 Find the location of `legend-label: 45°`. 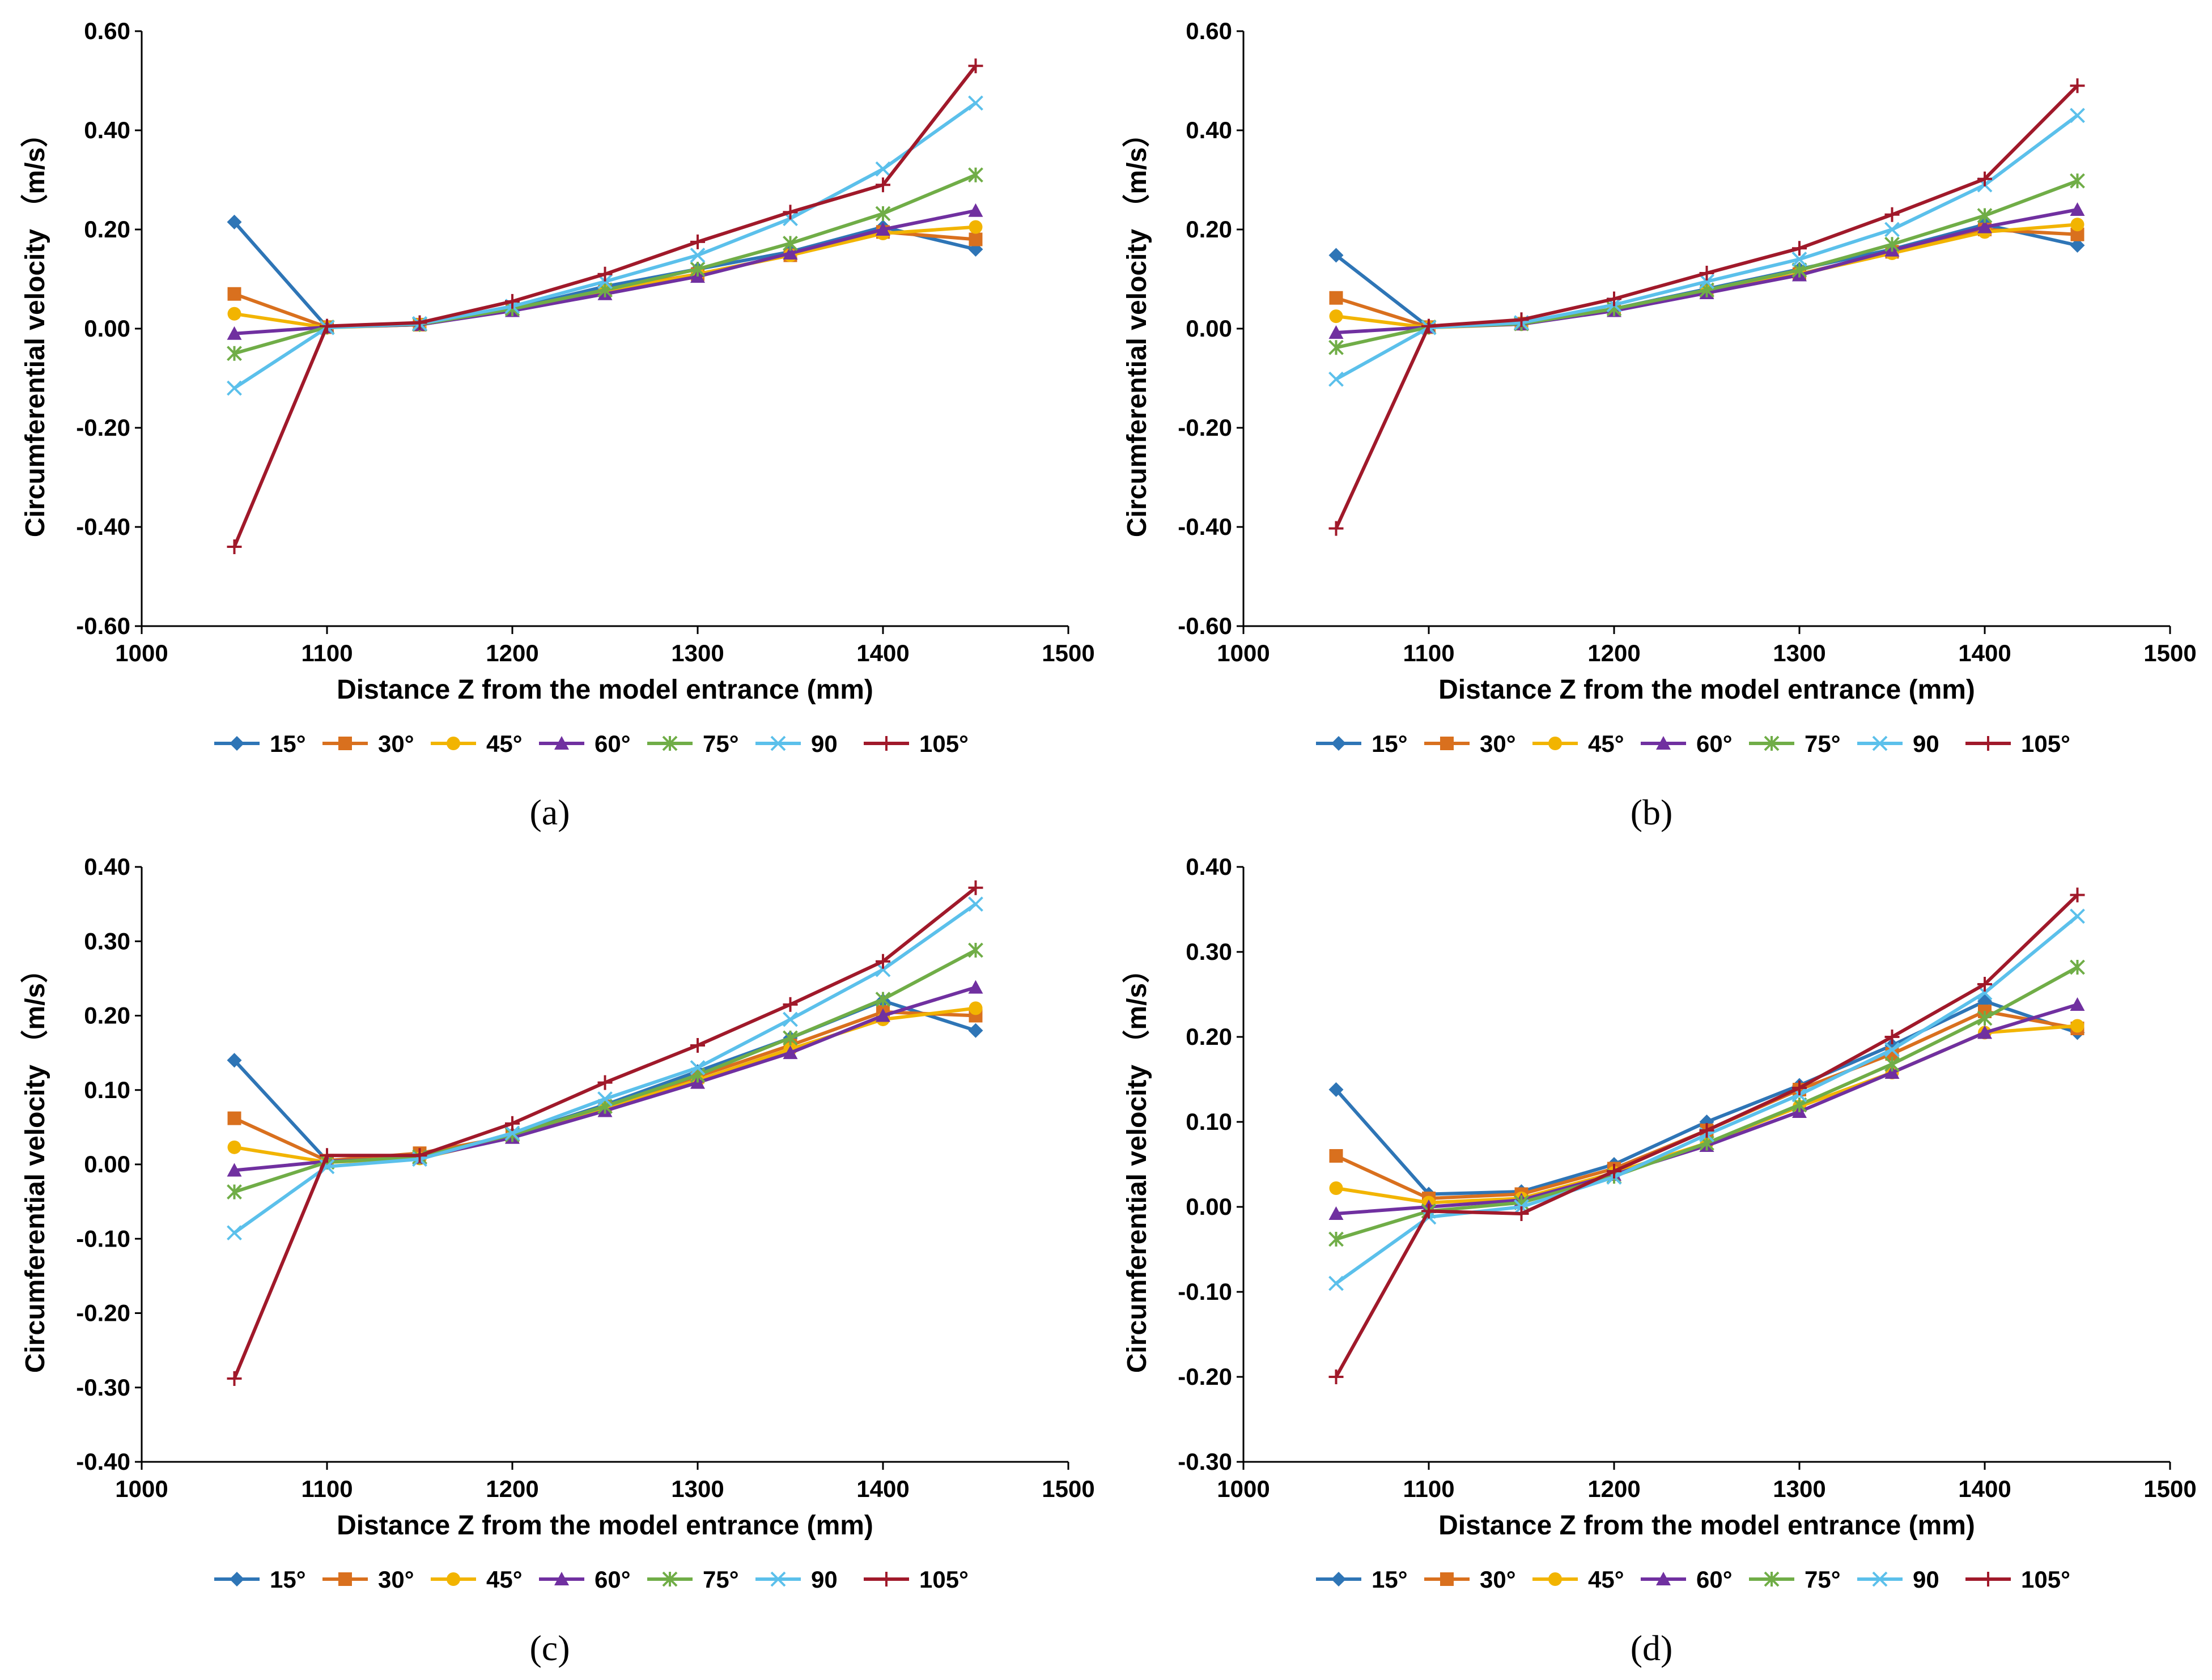

legend-label: 45° is located at coordinates (1606, 1579).